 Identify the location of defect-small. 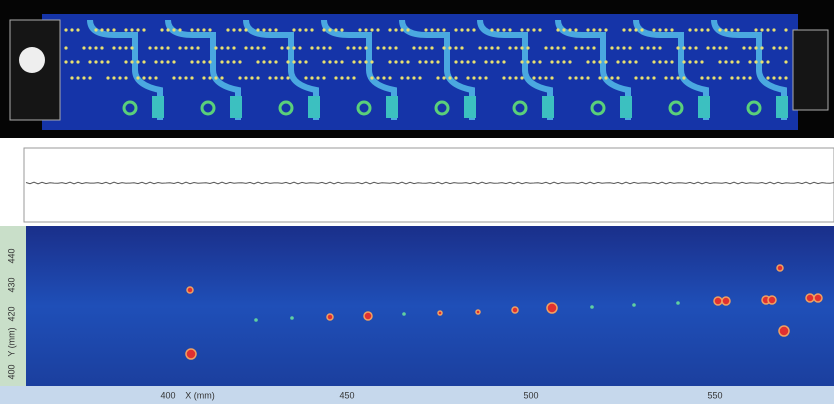
(592, 307).